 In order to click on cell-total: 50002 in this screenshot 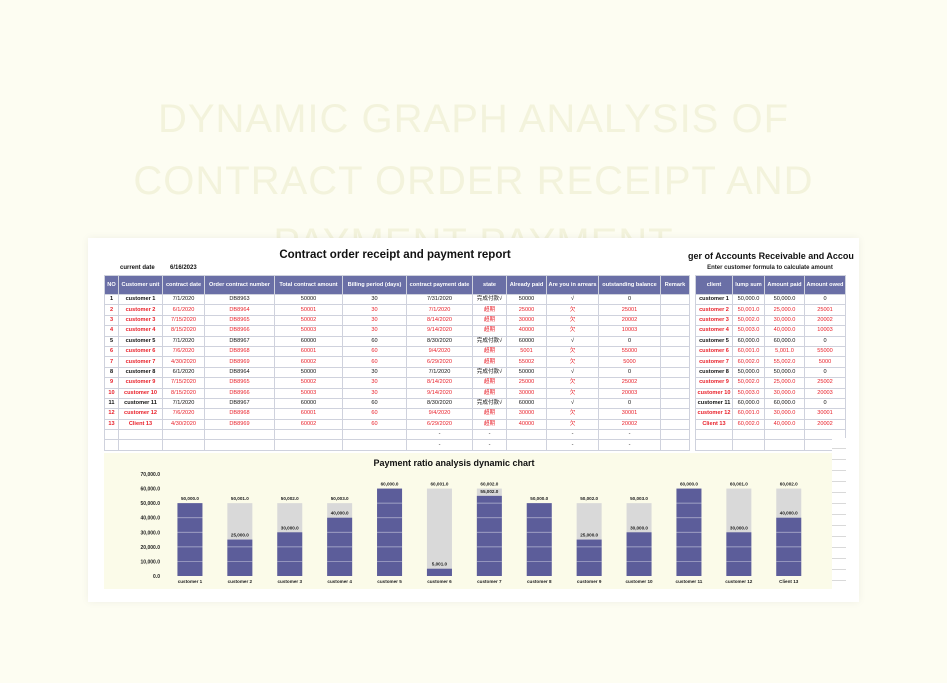, I will do `click(308, 383)`.